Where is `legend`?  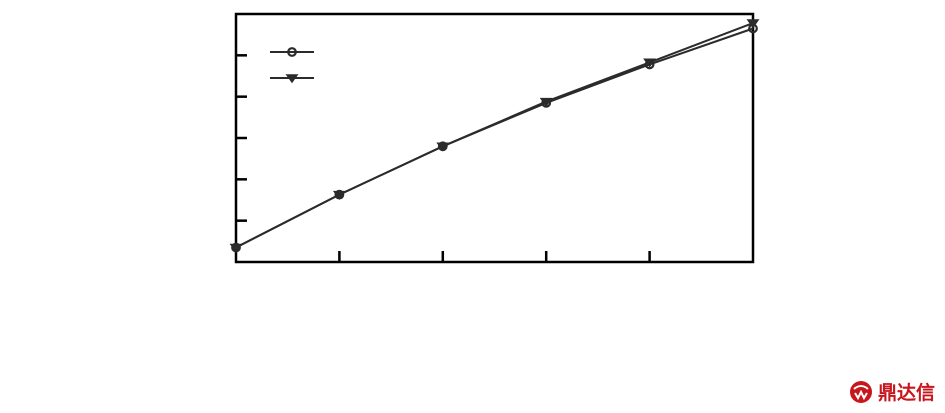 legend is located at coordinates (292, 65).